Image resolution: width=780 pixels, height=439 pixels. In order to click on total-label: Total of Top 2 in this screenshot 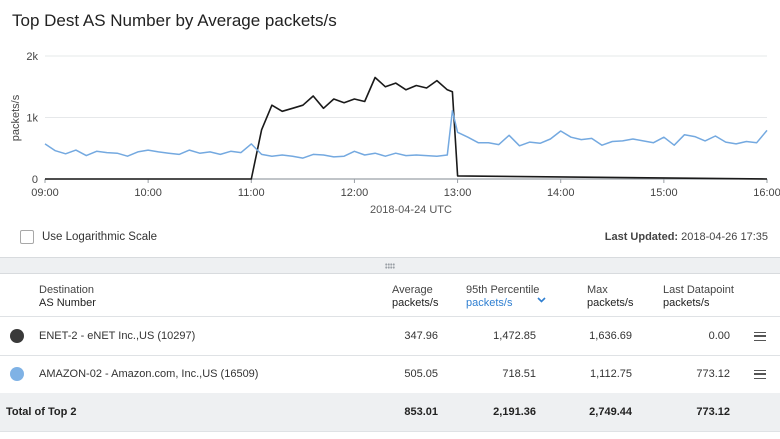, I will do `click(41, 412)`.